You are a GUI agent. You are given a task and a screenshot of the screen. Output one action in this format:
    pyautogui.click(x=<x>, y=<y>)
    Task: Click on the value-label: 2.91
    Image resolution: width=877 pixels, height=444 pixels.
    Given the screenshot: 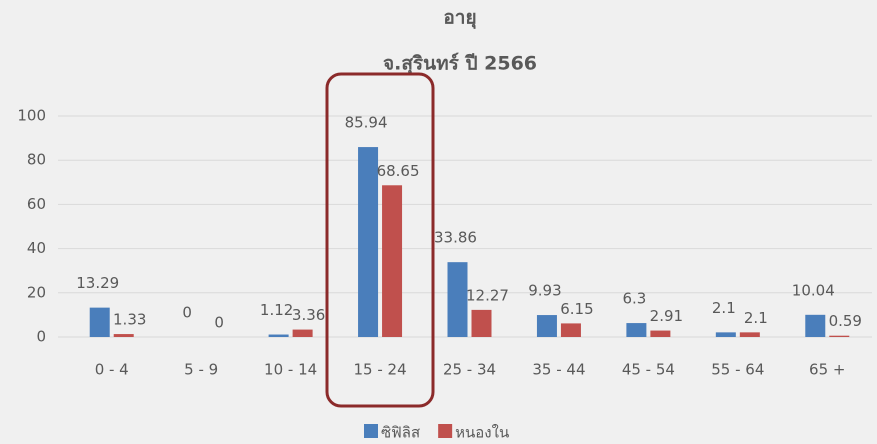 What is the action you would take?
    pyautogui.click(x=666, y=316)
    